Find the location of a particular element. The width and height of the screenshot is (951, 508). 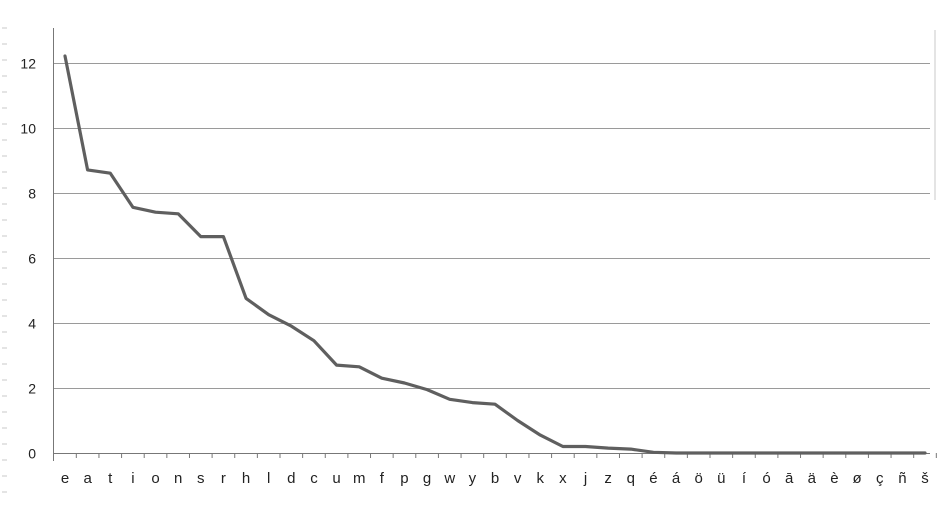

x-tick-label: š is located at coordinates (925, 478).